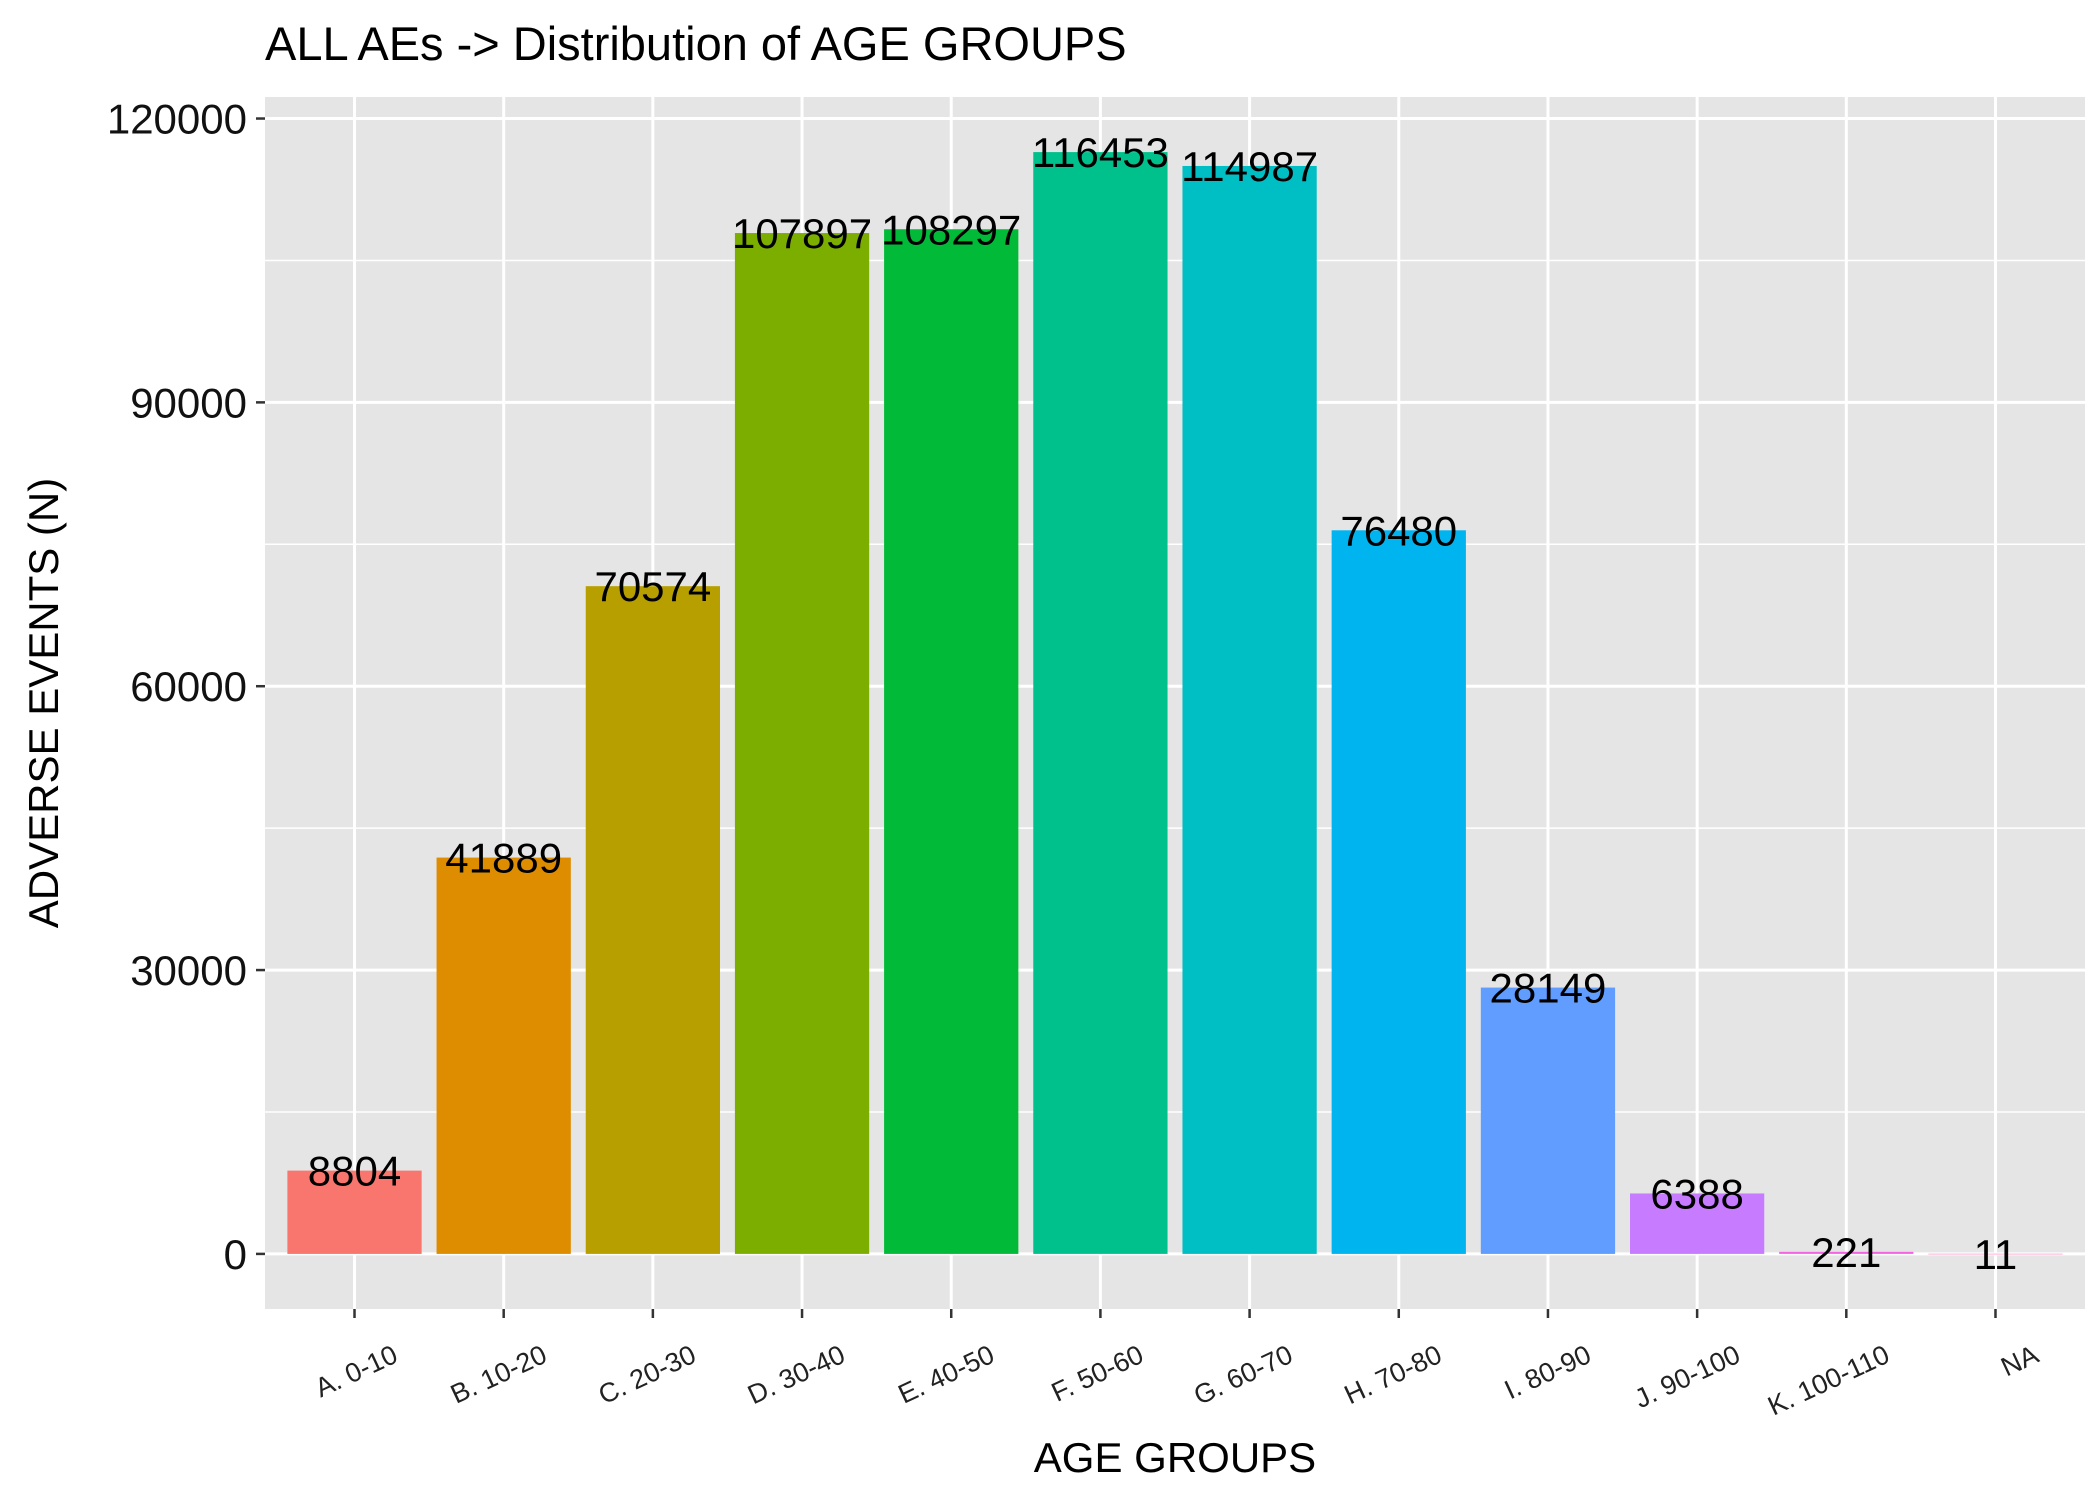 The width and height of the screenshot is (2099, 1499). I want to click on y-axis: 0 30000 60000 90000 120000, so click(186, 687).